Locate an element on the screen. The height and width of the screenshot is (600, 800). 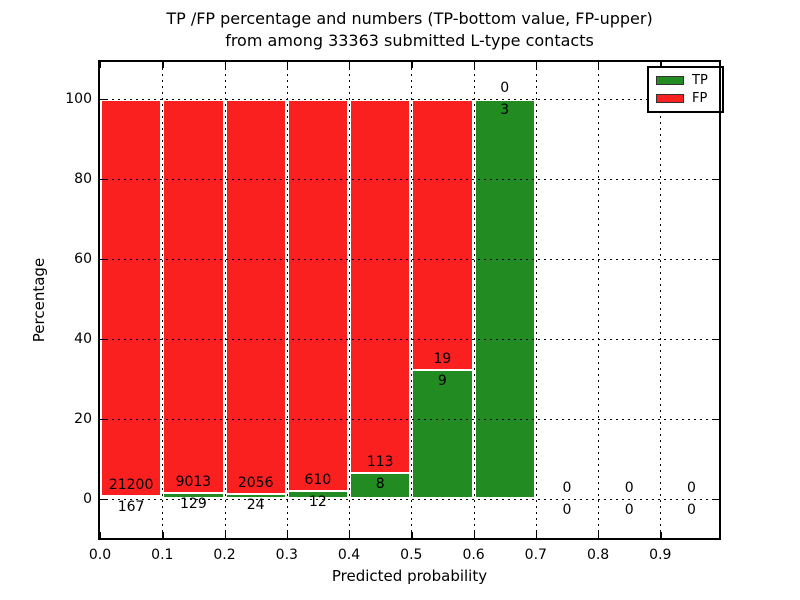
x-tick-label: 0.9 is located at coordinates (660, 555).